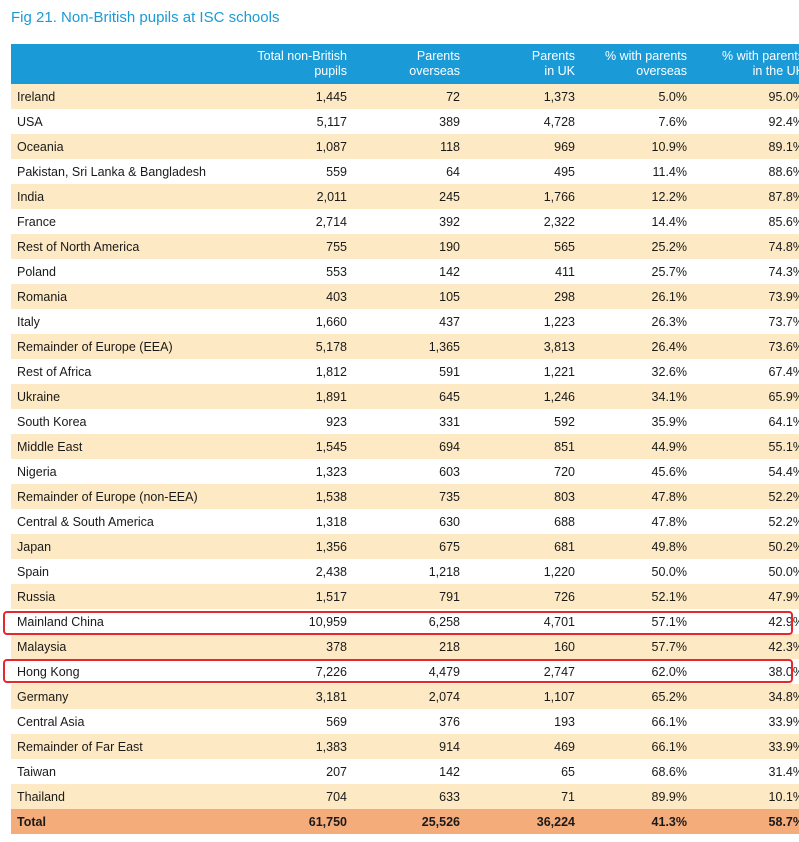  What do you see at coordinates (559, 121) in the screenshot?
I see `parents-in-uk: 4,728` at bounding box center [559, 121].